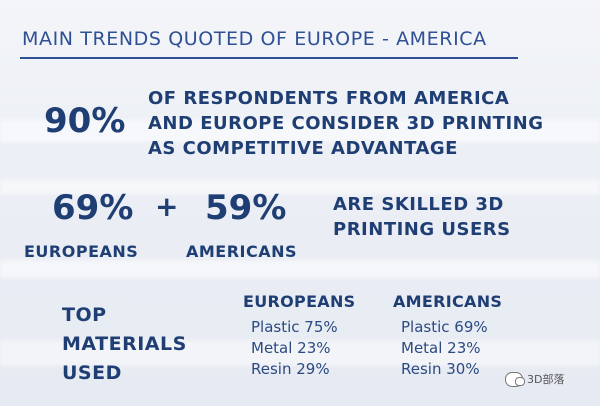  What do you see at coordinates (242, 251) in the screenshot?
I see `americans-label: AMERICANS` at bounding box center [242, 251].